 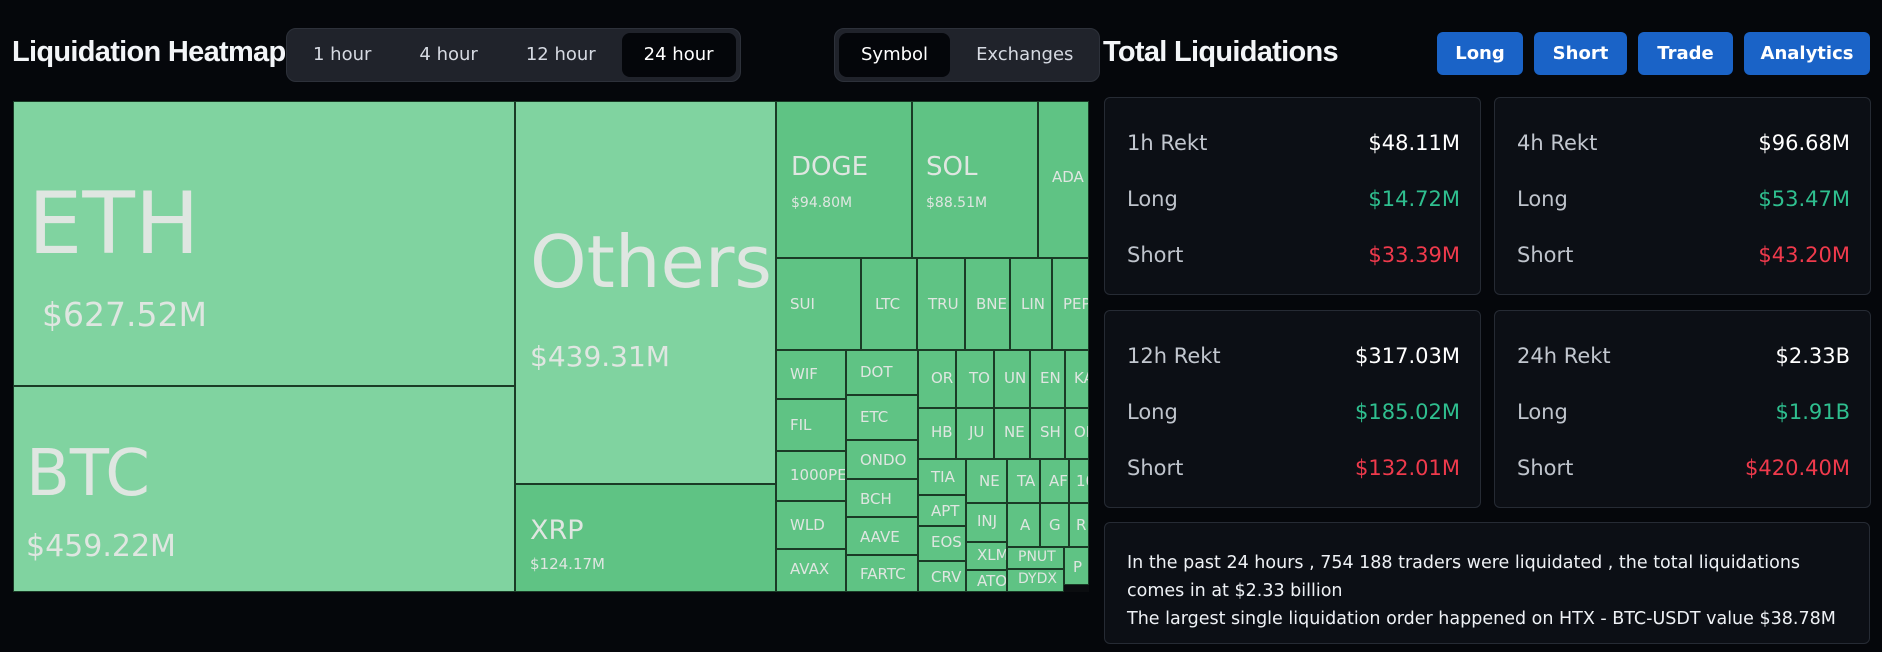 I want to click on tile-fartc: FARTC, so click(x=882, y=573).